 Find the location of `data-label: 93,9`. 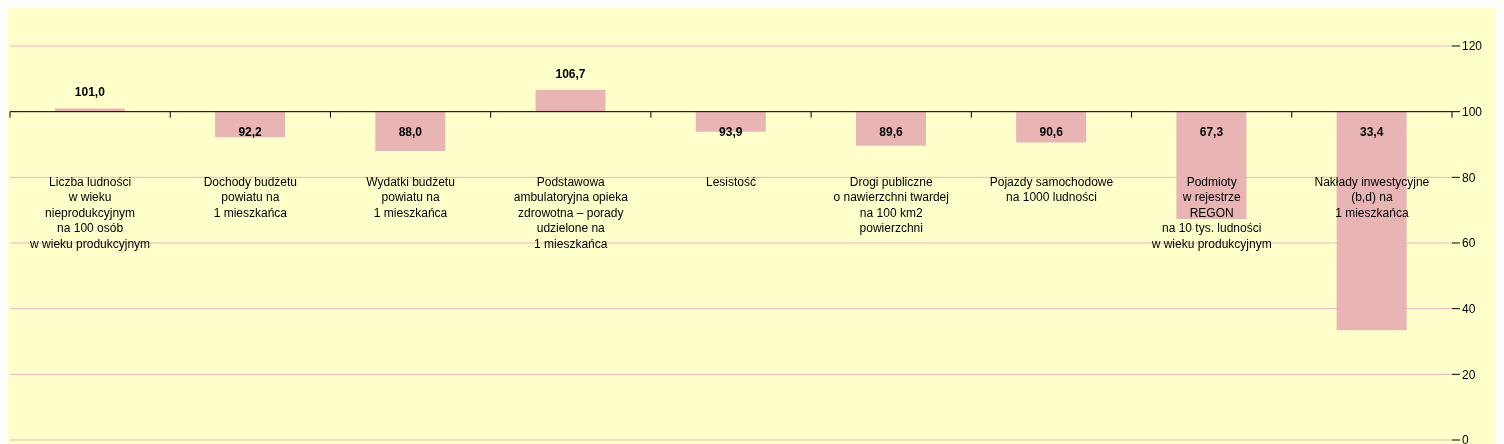

data-label: 93,9 is located at coordinates (731, 131).